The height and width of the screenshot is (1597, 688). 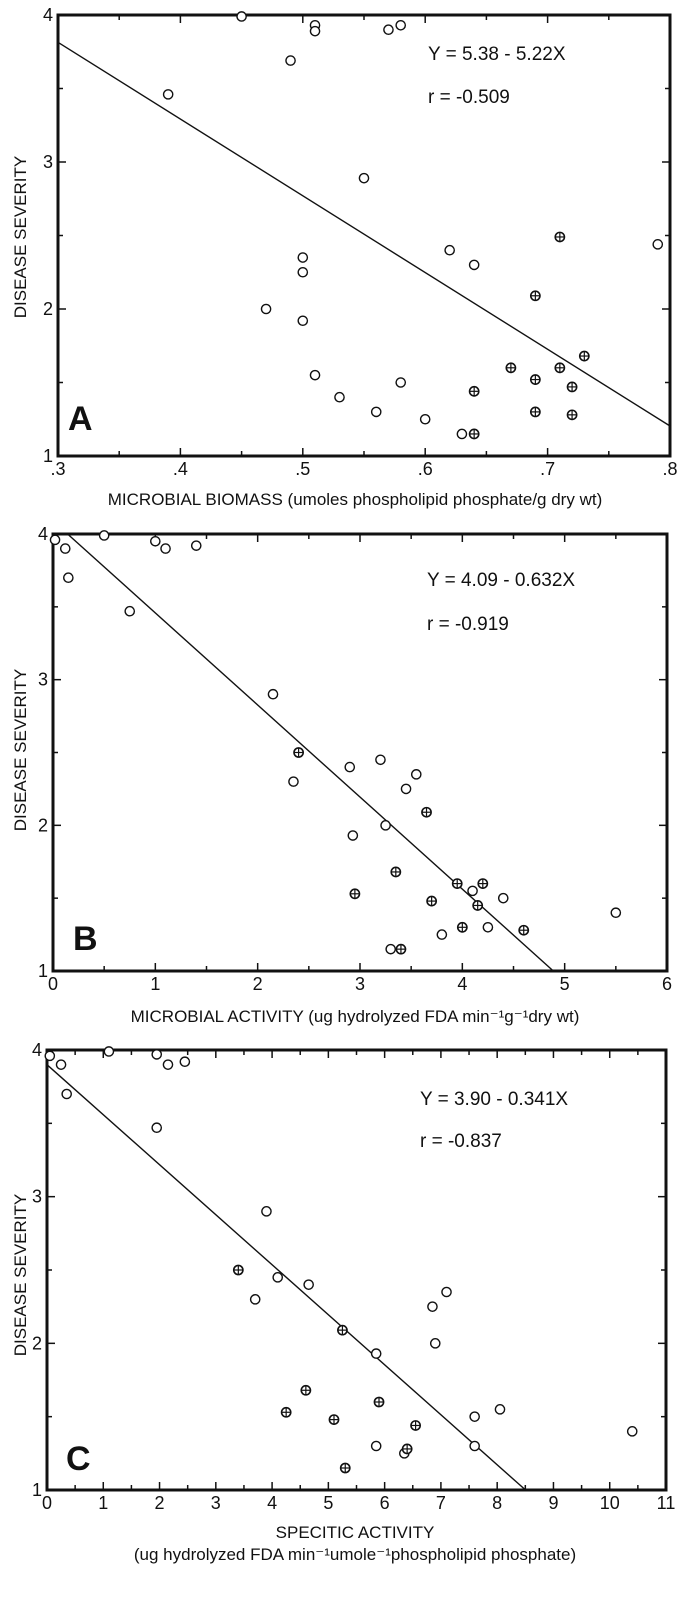 What do you see at coordinates (43, 680) in the screenshot?
I see `panel-b-y-tick-label: 3` at bounding box center [43, 680].